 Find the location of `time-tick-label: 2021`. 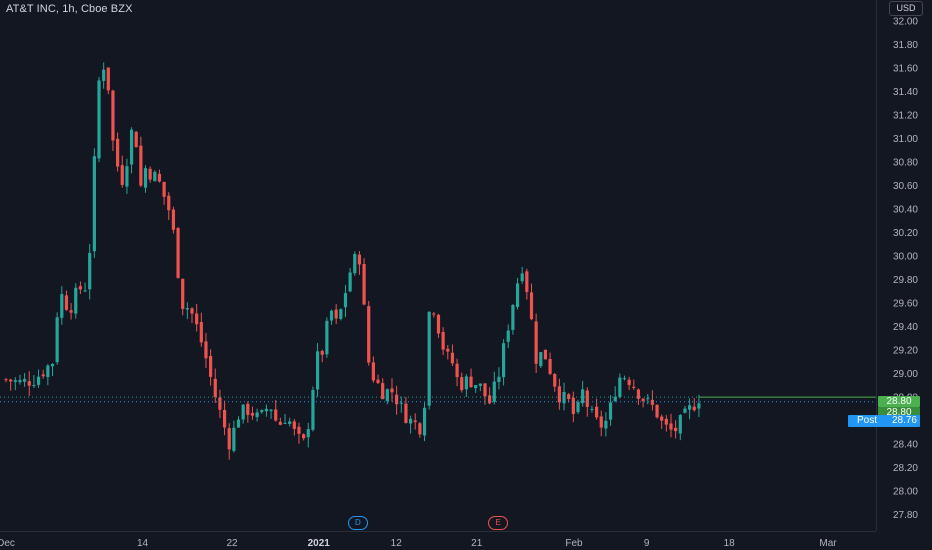

time-tick-label: 2021 is located at coordinates (319, 543).